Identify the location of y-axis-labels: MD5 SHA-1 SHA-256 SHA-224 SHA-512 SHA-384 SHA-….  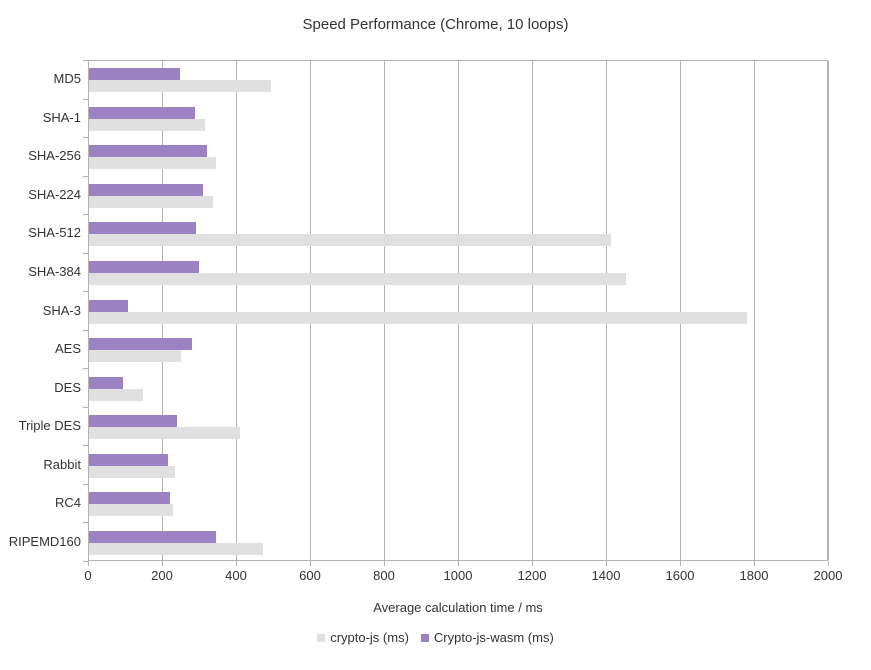
(40, 310).